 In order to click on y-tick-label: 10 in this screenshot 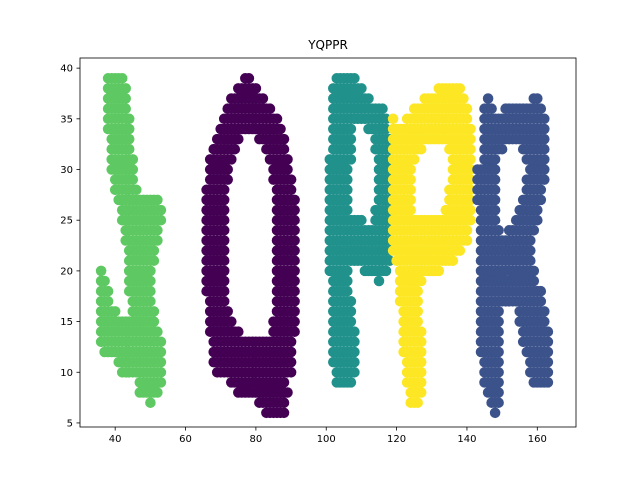, I will do `click(66, 373)`.